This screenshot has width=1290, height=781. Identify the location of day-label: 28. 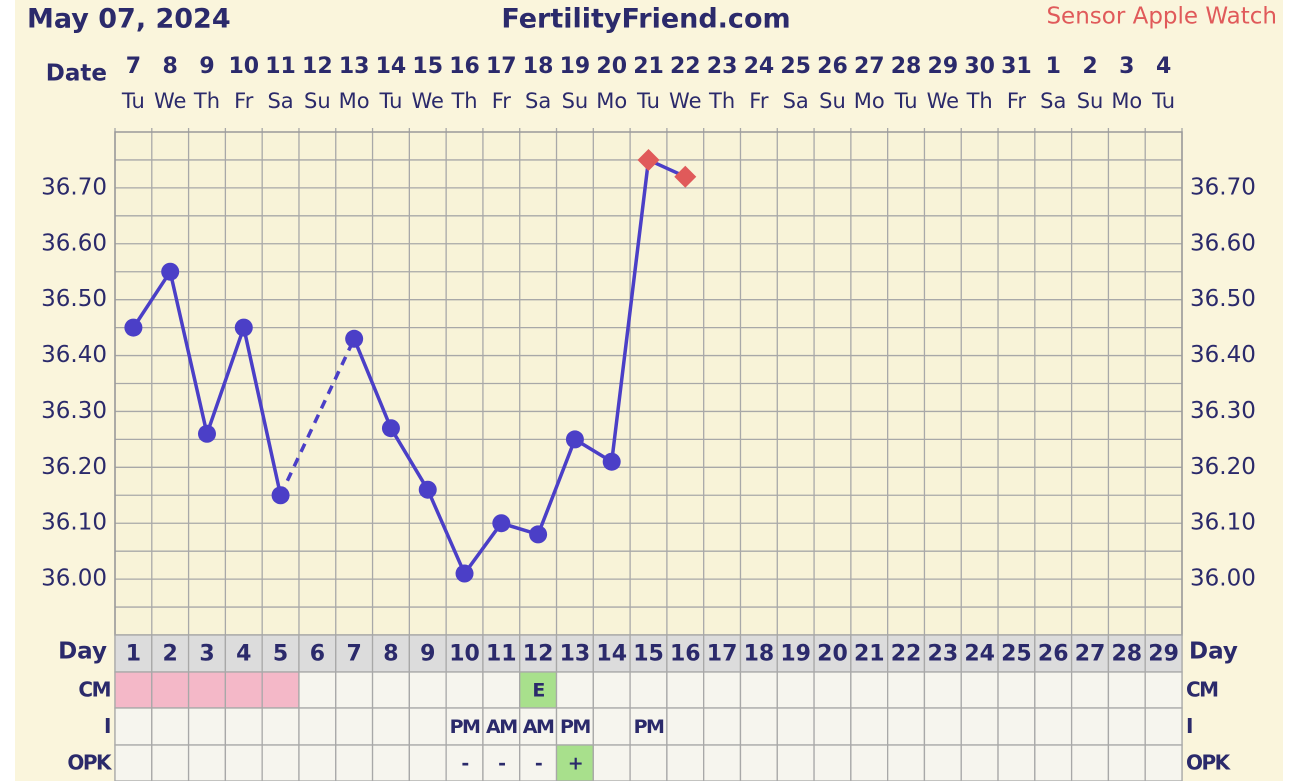
(1126, 654).